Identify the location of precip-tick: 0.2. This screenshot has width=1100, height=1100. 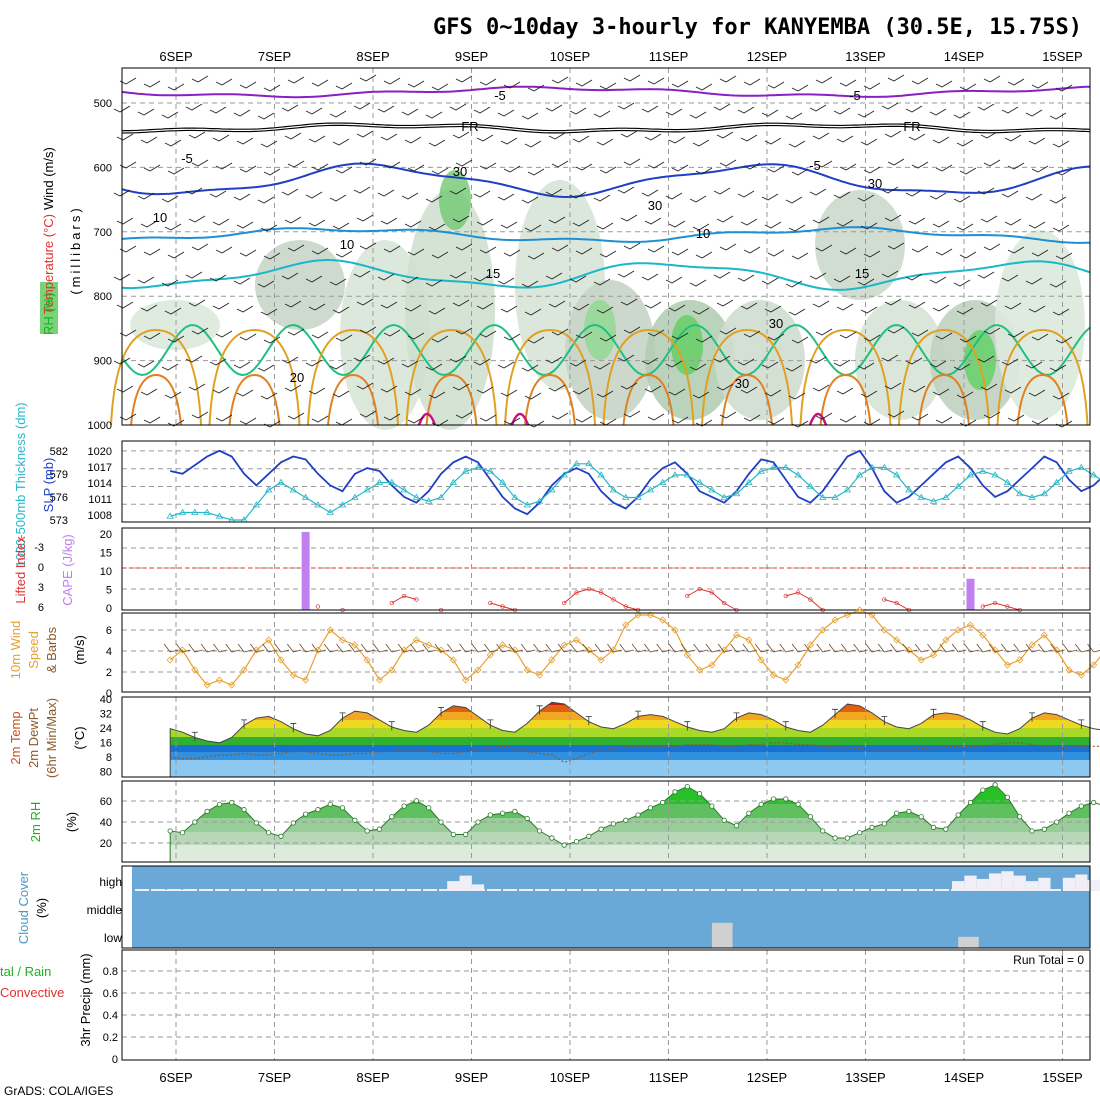
(110, 1038).